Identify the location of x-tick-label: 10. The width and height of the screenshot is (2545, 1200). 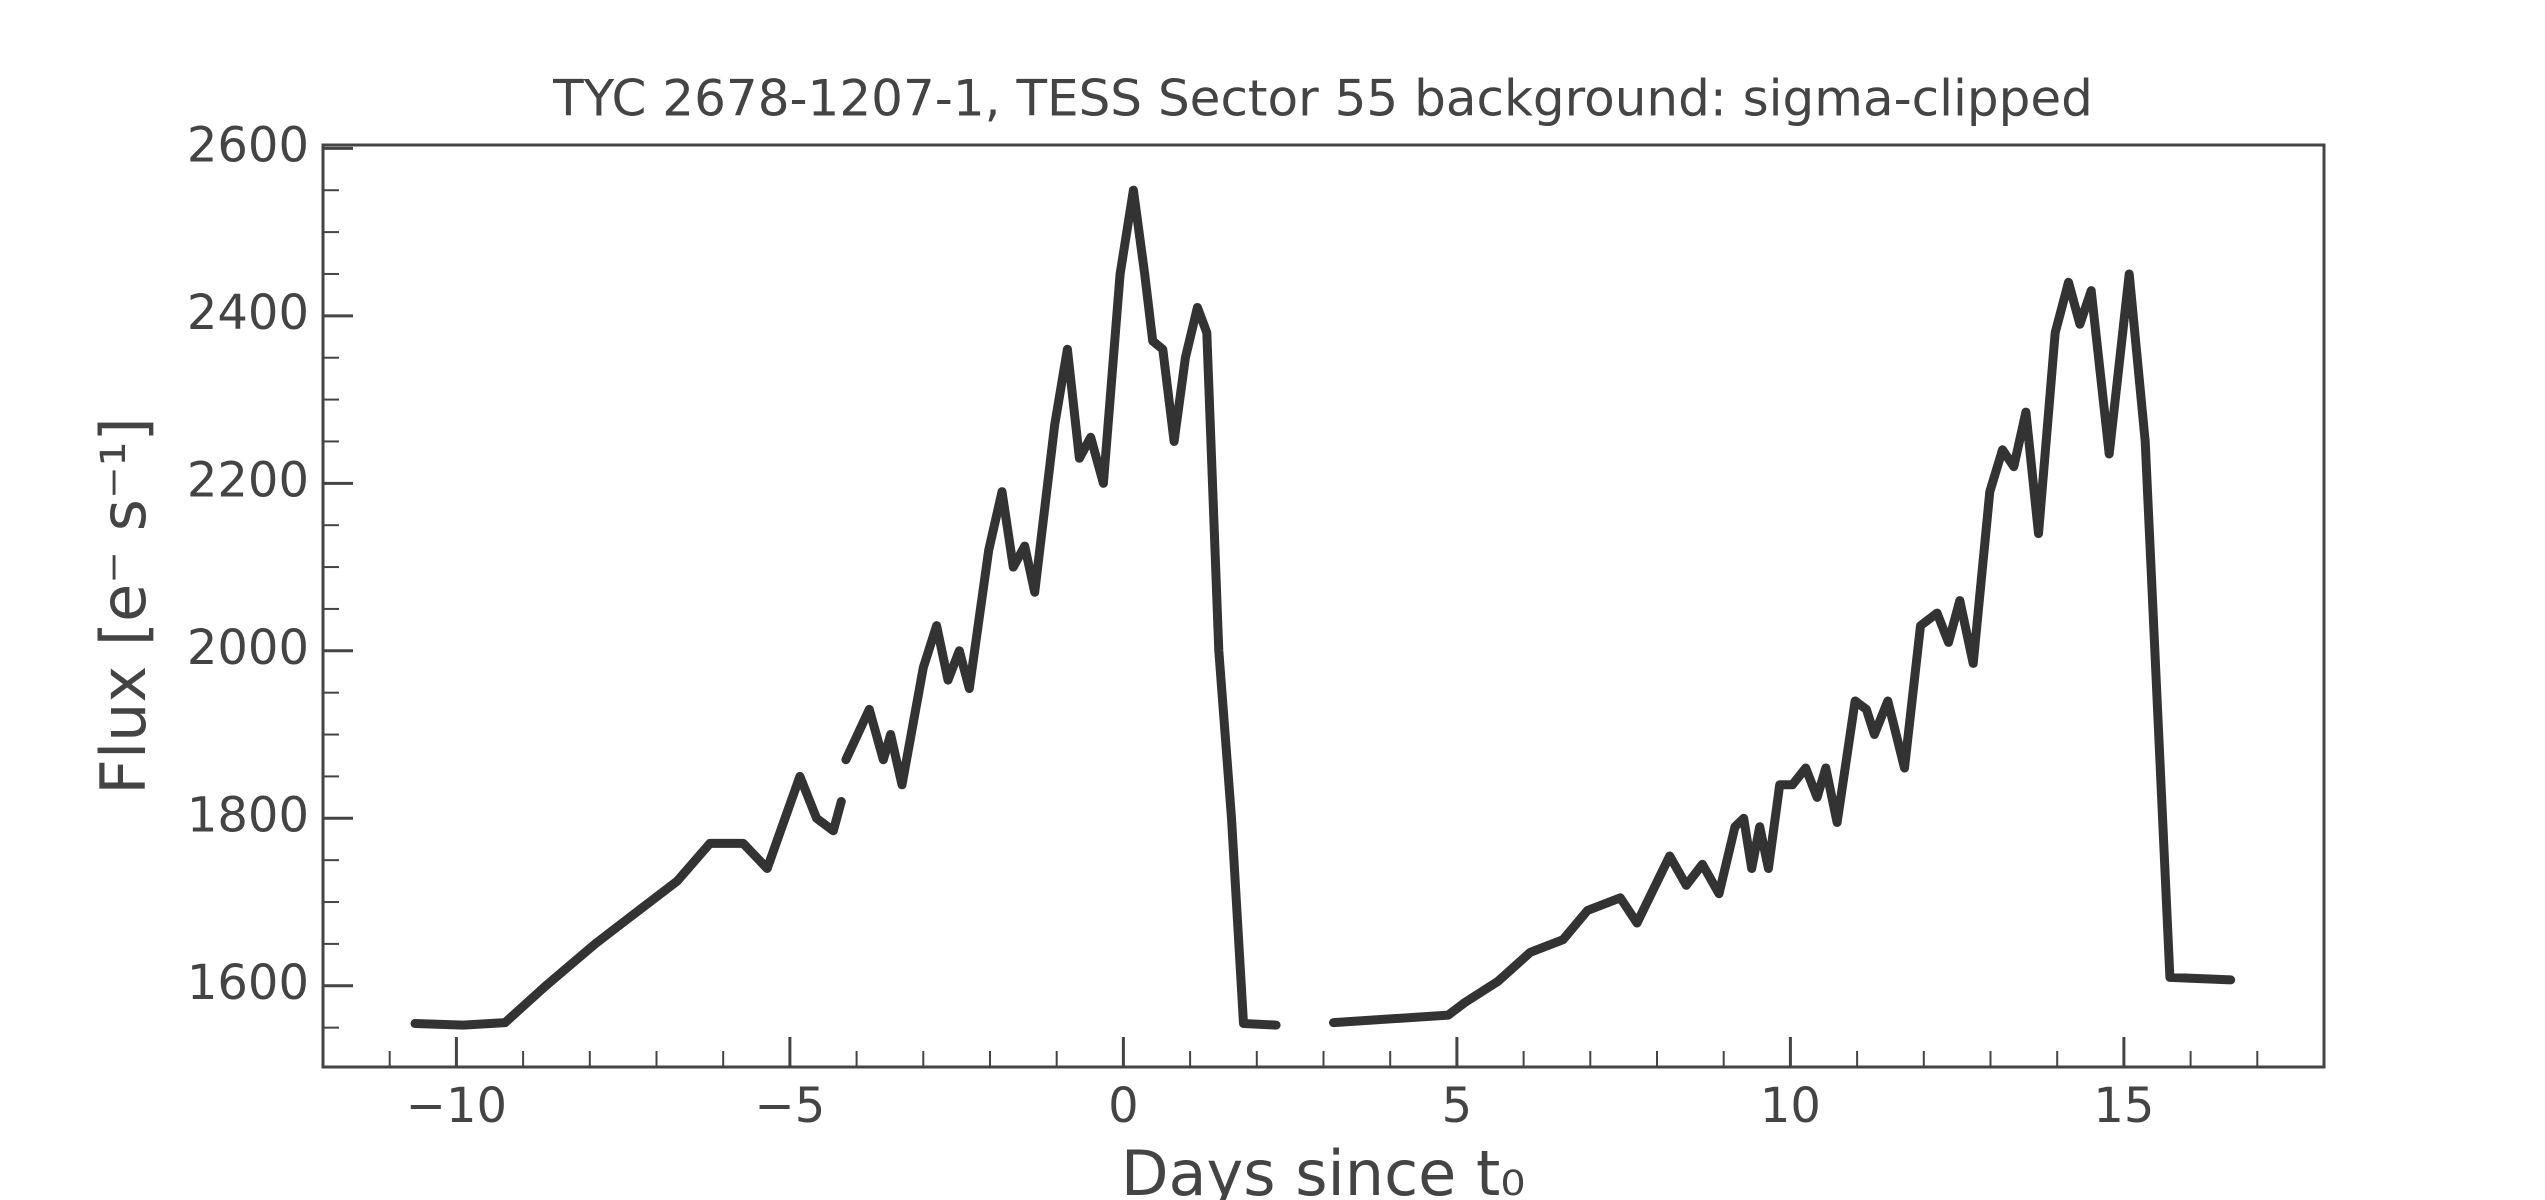
(1790, 1106).